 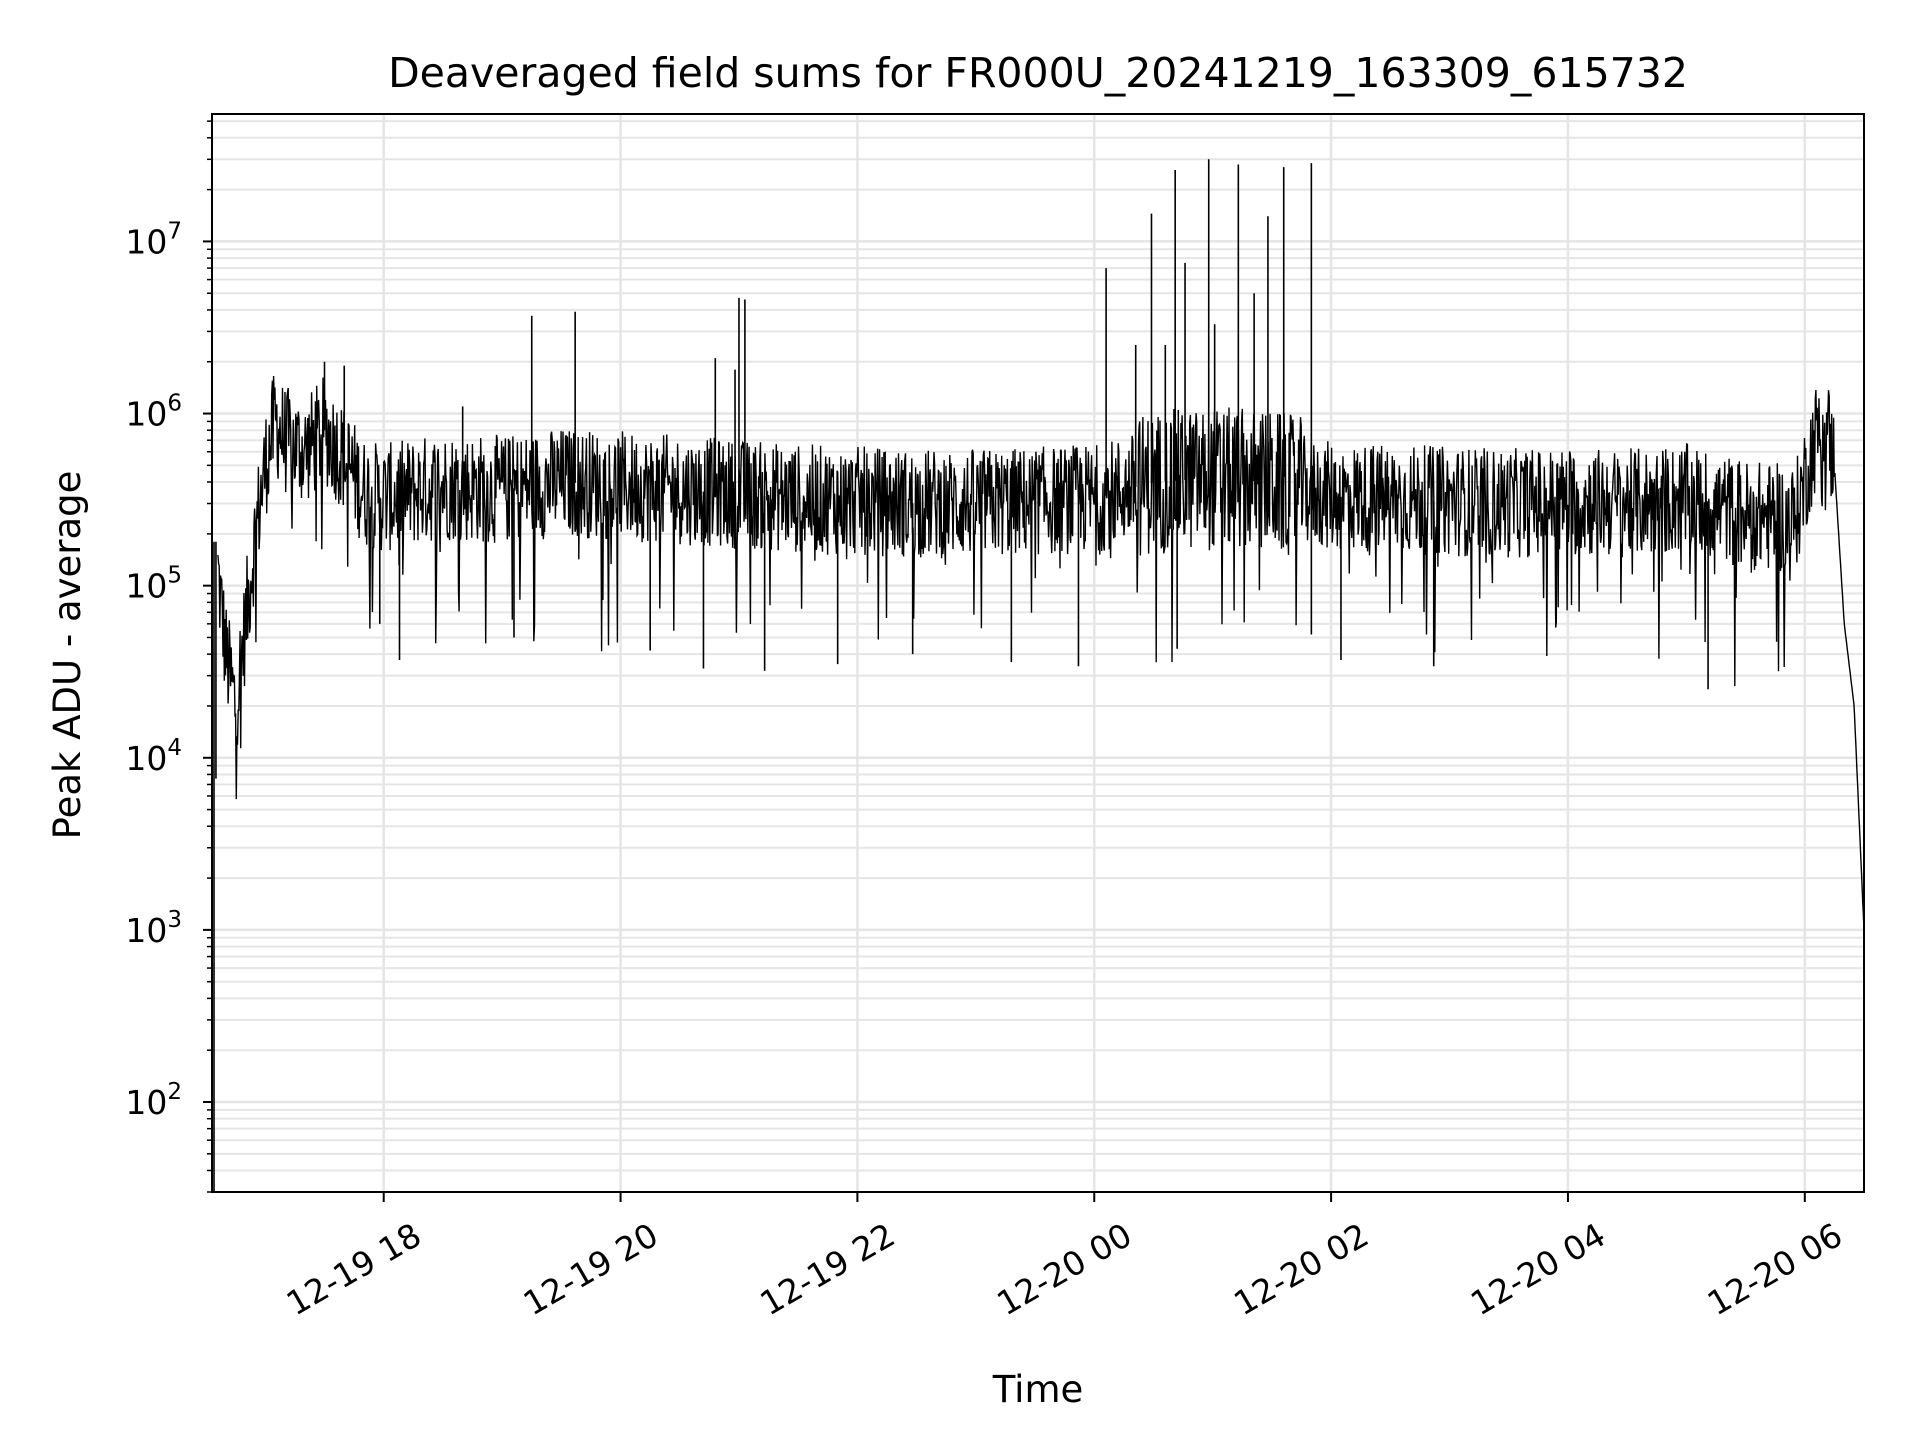 What do you see at coordinates (1064, 1269) in the screenshot?
I see `x-tick-label: 12-20 00` at bounding box center [1064, 1269].